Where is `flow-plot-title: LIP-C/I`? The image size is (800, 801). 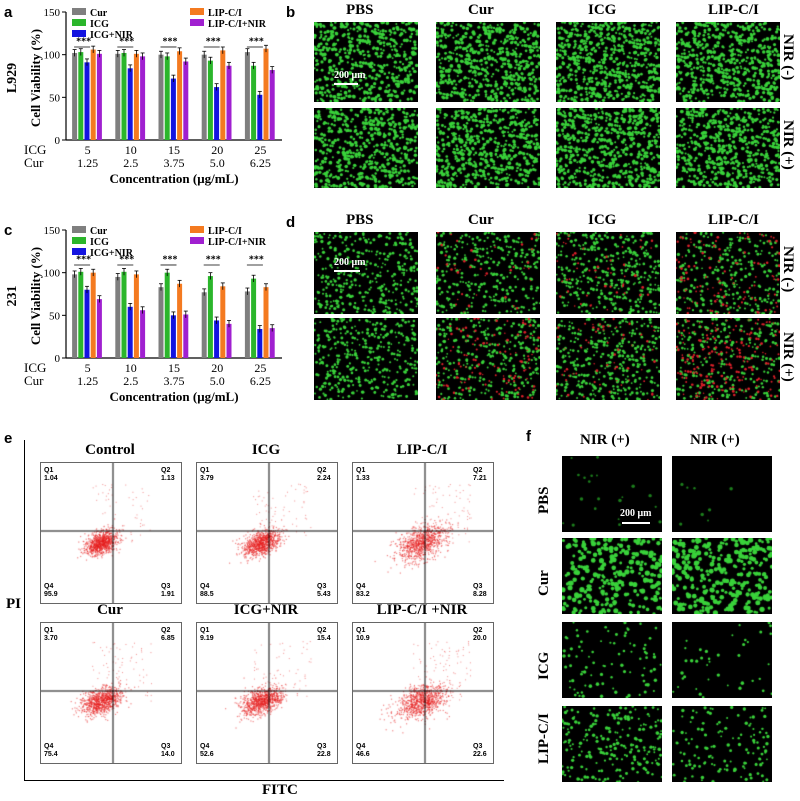
flow-plot-title: LIP-C/I is located at coordinates (422, 450).